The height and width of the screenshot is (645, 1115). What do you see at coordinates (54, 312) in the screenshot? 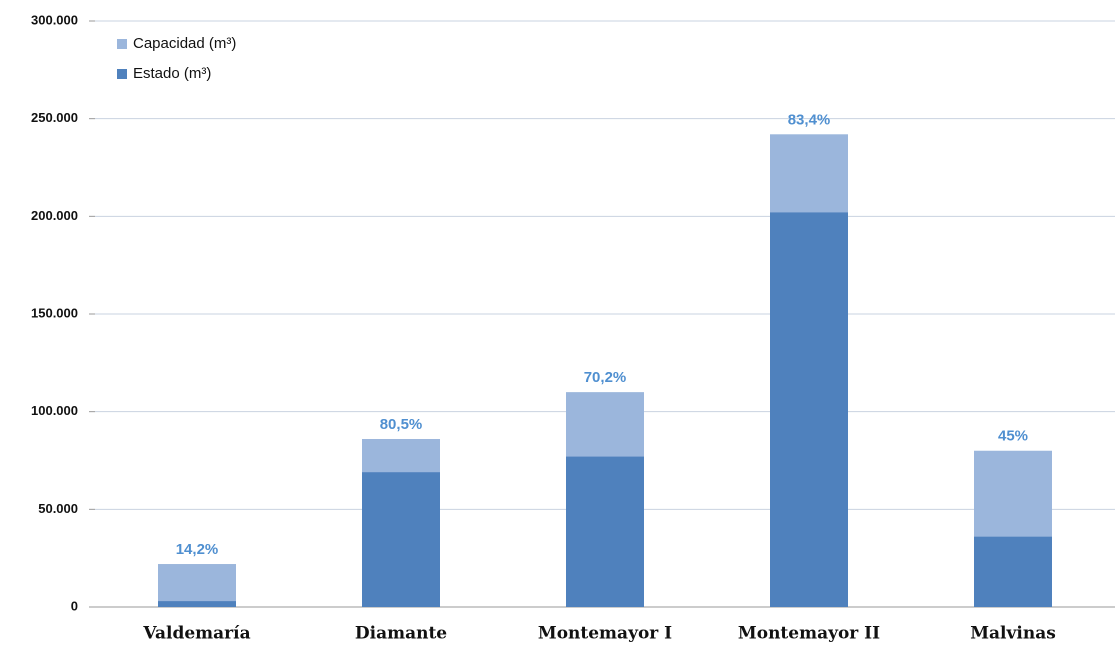
I see `y-tick-label: 150.000` at bounding box center [54, 312].